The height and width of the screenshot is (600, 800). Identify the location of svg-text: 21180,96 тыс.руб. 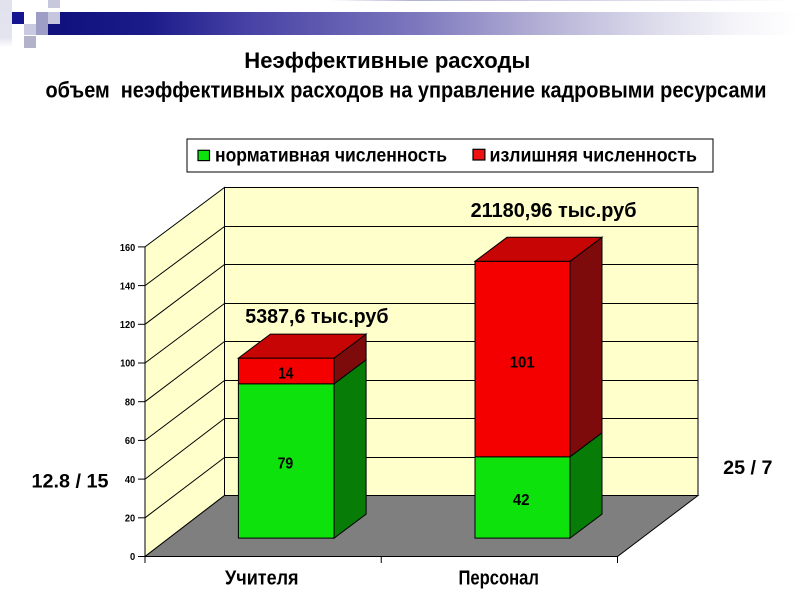
(554, 211).